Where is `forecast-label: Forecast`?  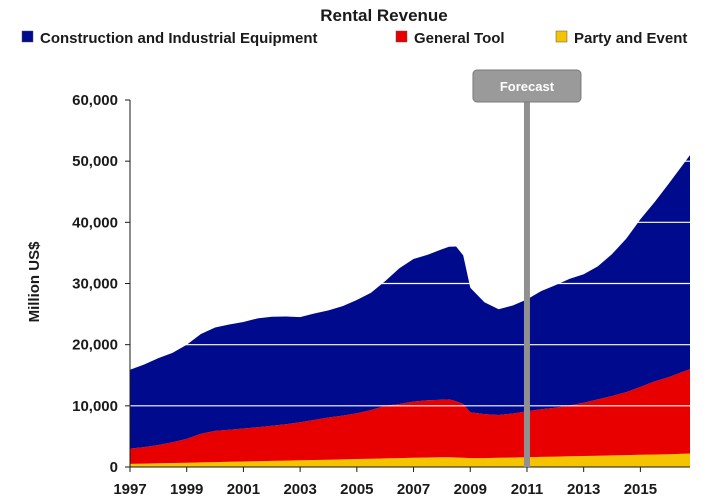 forecast-label: Forecast is located at coordinates (527, 86).